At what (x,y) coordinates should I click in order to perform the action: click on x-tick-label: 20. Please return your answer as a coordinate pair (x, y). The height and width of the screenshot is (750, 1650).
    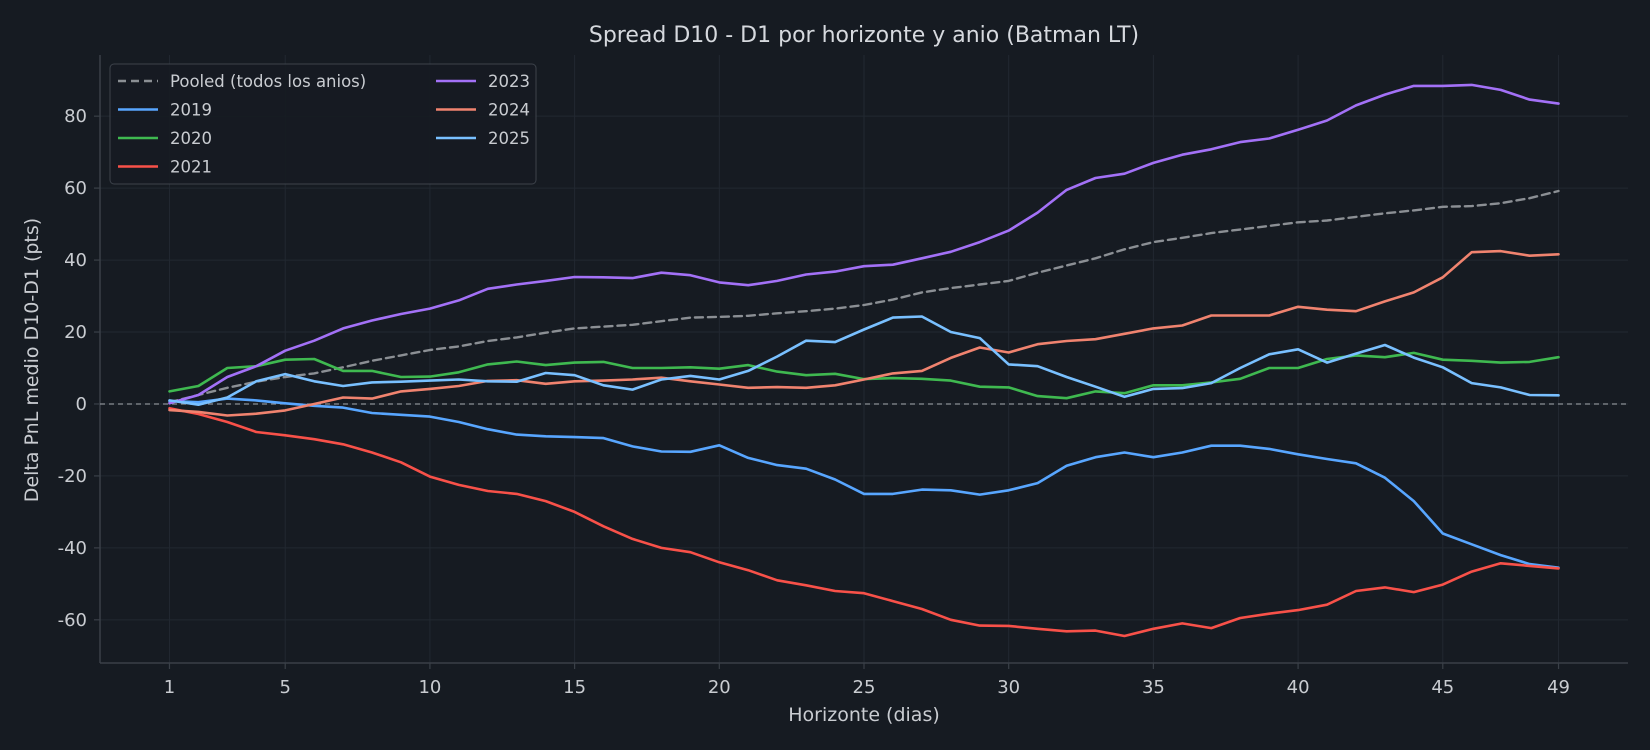
    Looking at the image, I should click on (719, 687).